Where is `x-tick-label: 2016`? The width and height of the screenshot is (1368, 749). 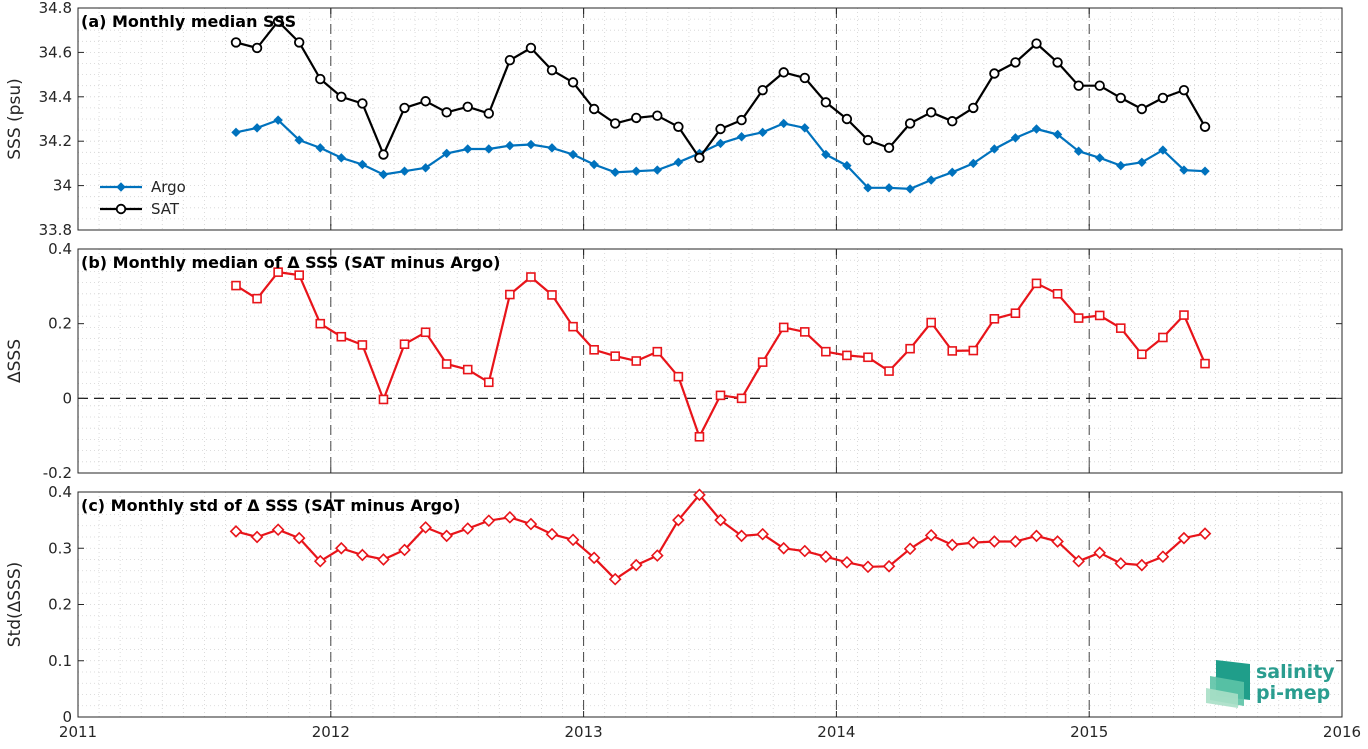
x-tick-label: 2016 is located at coordinates (1342, 732).